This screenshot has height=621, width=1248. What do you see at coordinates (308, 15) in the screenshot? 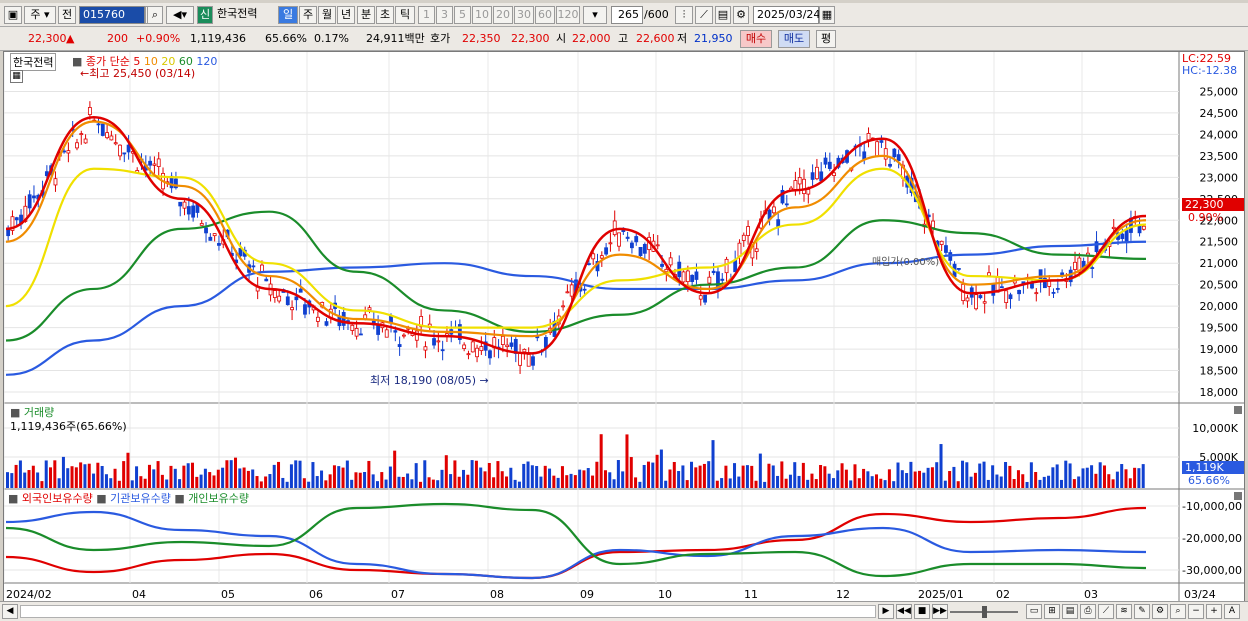
I see `period-week: 주` at bounding box center [308, 15].